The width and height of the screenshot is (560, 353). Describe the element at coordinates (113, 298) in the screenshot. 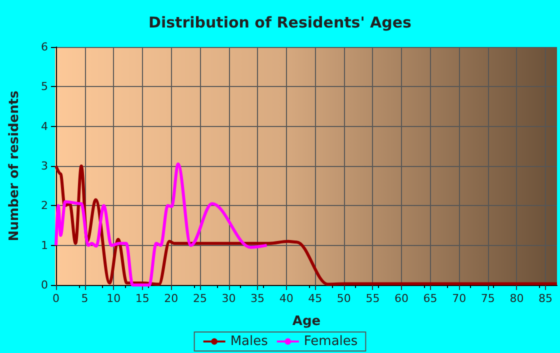

I see `x-tick-label: 10` at that location.